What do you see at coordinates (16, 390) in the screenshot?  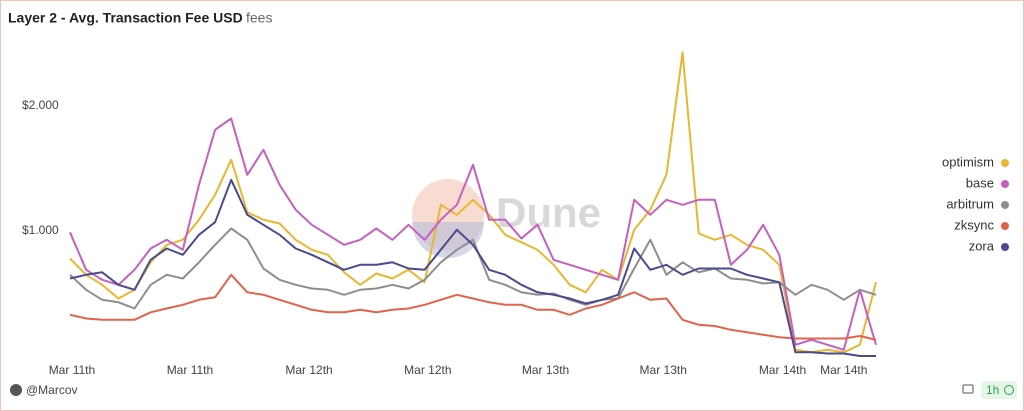 I see `avatar` at bounding box center [16, 390].